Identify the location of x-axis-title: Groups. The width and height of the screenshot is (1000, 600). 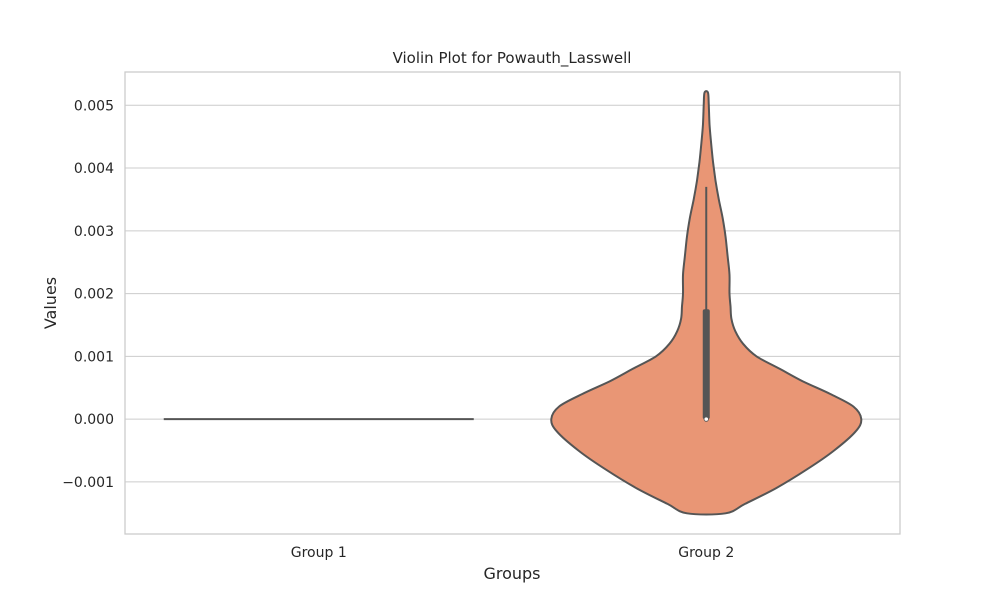
(511, 573).